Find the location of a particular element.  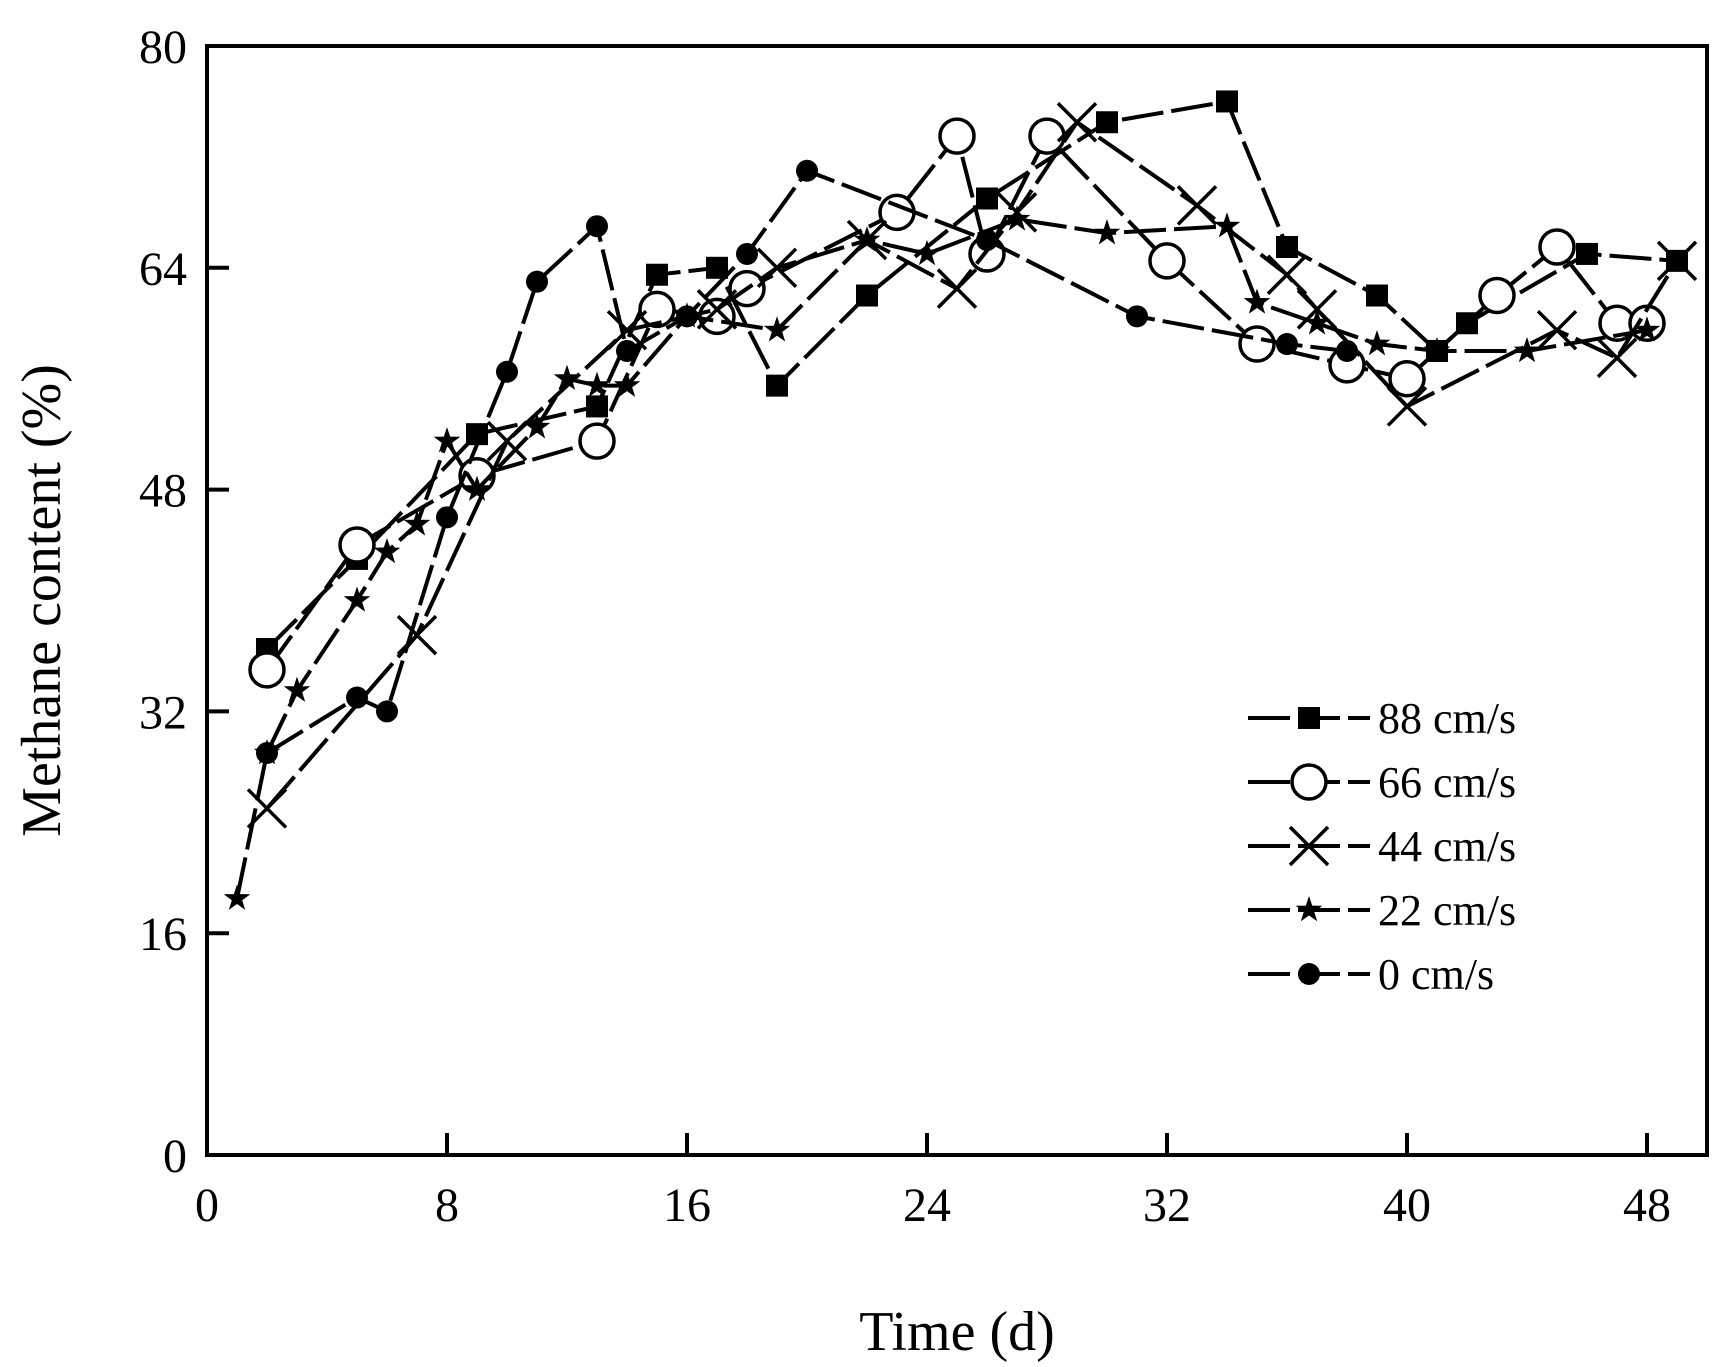

x-tick-label: 32 is located at coordinates (1167, 1205).